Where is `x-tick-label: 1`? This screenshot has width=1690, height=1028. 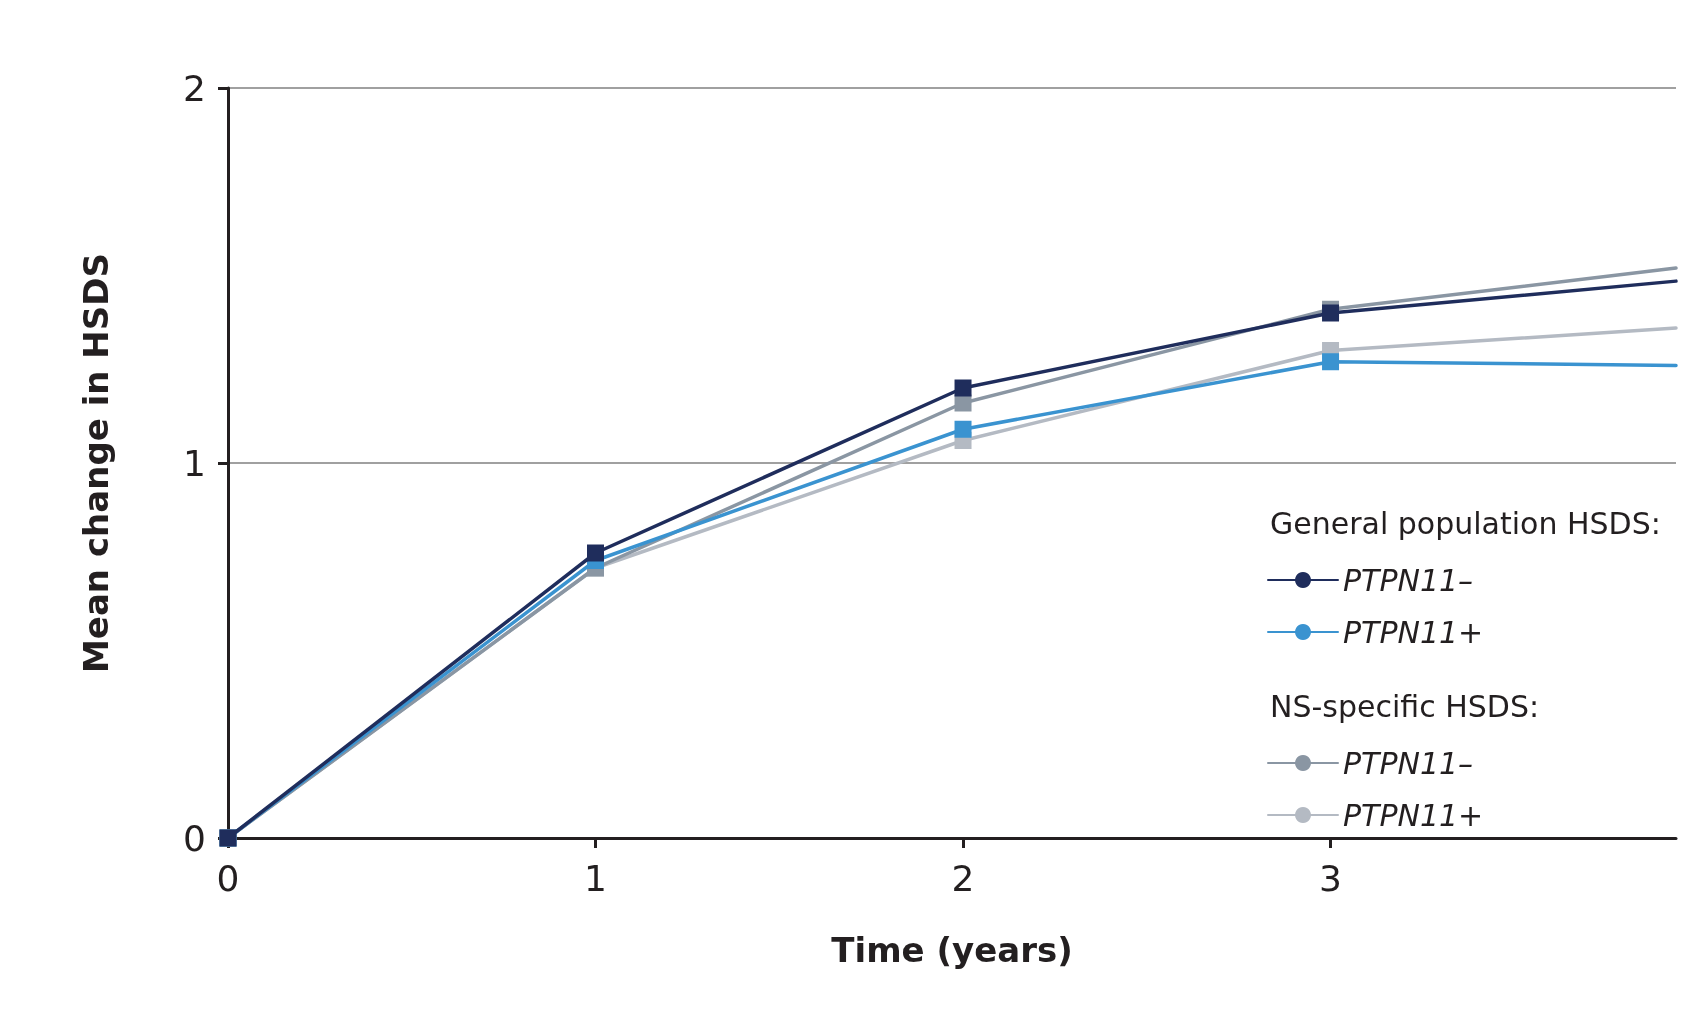
x-tick-label: 1 is located at coordinates (595, 878).